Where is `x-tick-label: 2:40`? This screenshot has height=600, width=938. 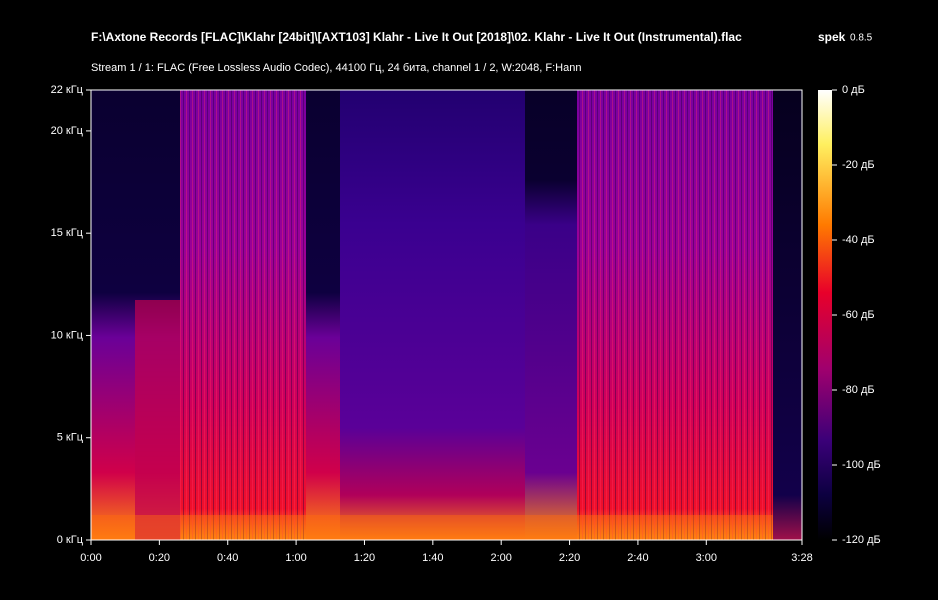 x-tick-label: 2:40 is located at coordinates (637, 558).